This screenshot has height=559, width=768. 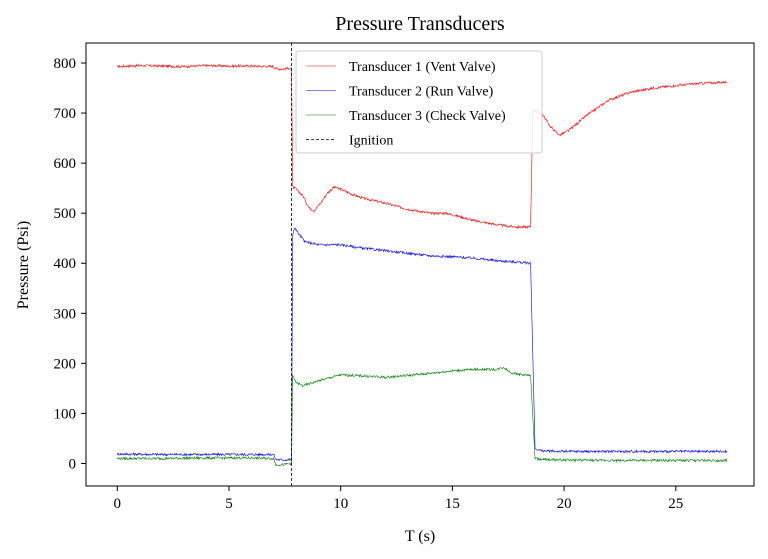 I want to click on x-axis-title: T (s), so click(x=420, y=536).